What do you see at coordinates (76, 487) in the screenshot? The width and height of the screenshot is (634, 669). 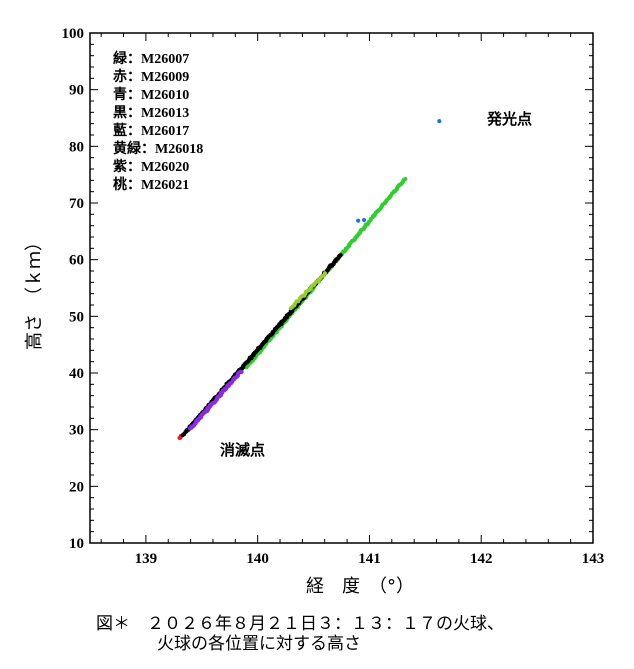 I see `y-tick-label: 20` at bounding box center [76, 487].